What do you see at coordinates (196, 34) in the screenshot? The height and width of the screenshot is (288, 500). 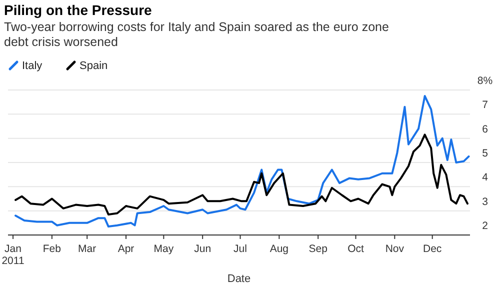 I see `chart-subtitle: Two-year borrowing costs for Italy and Spain soared as the euro zone debt crisis worsened` at bounding box center [196, 34].